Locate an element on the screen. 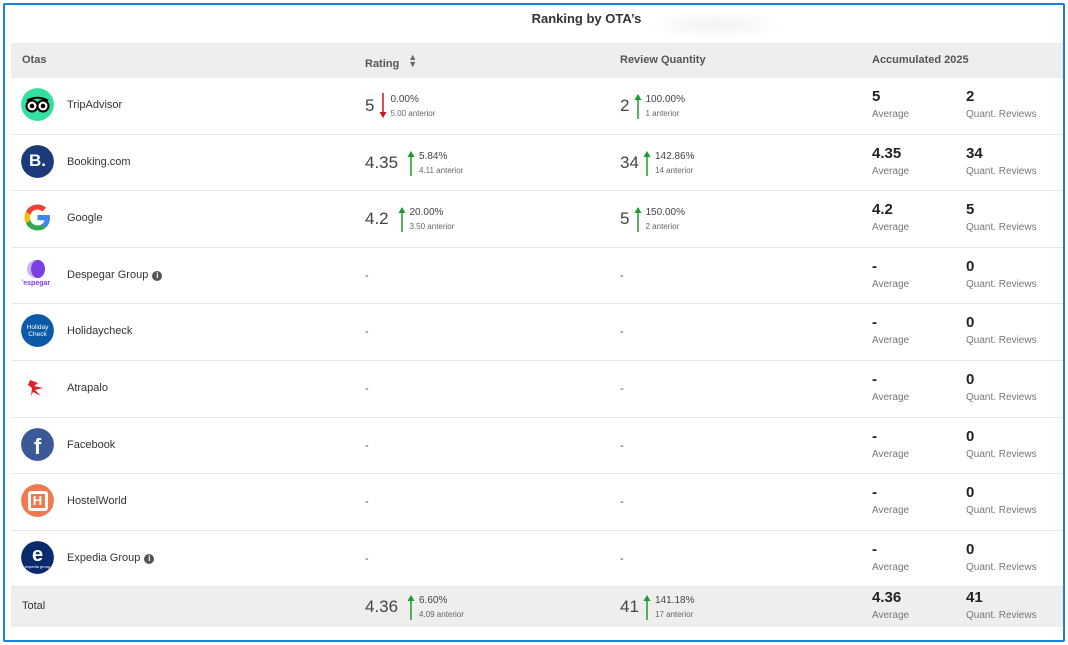 The height and width of the screenshot is (645, 1068). metric-value: 41 is located at coordinates (629, 607).